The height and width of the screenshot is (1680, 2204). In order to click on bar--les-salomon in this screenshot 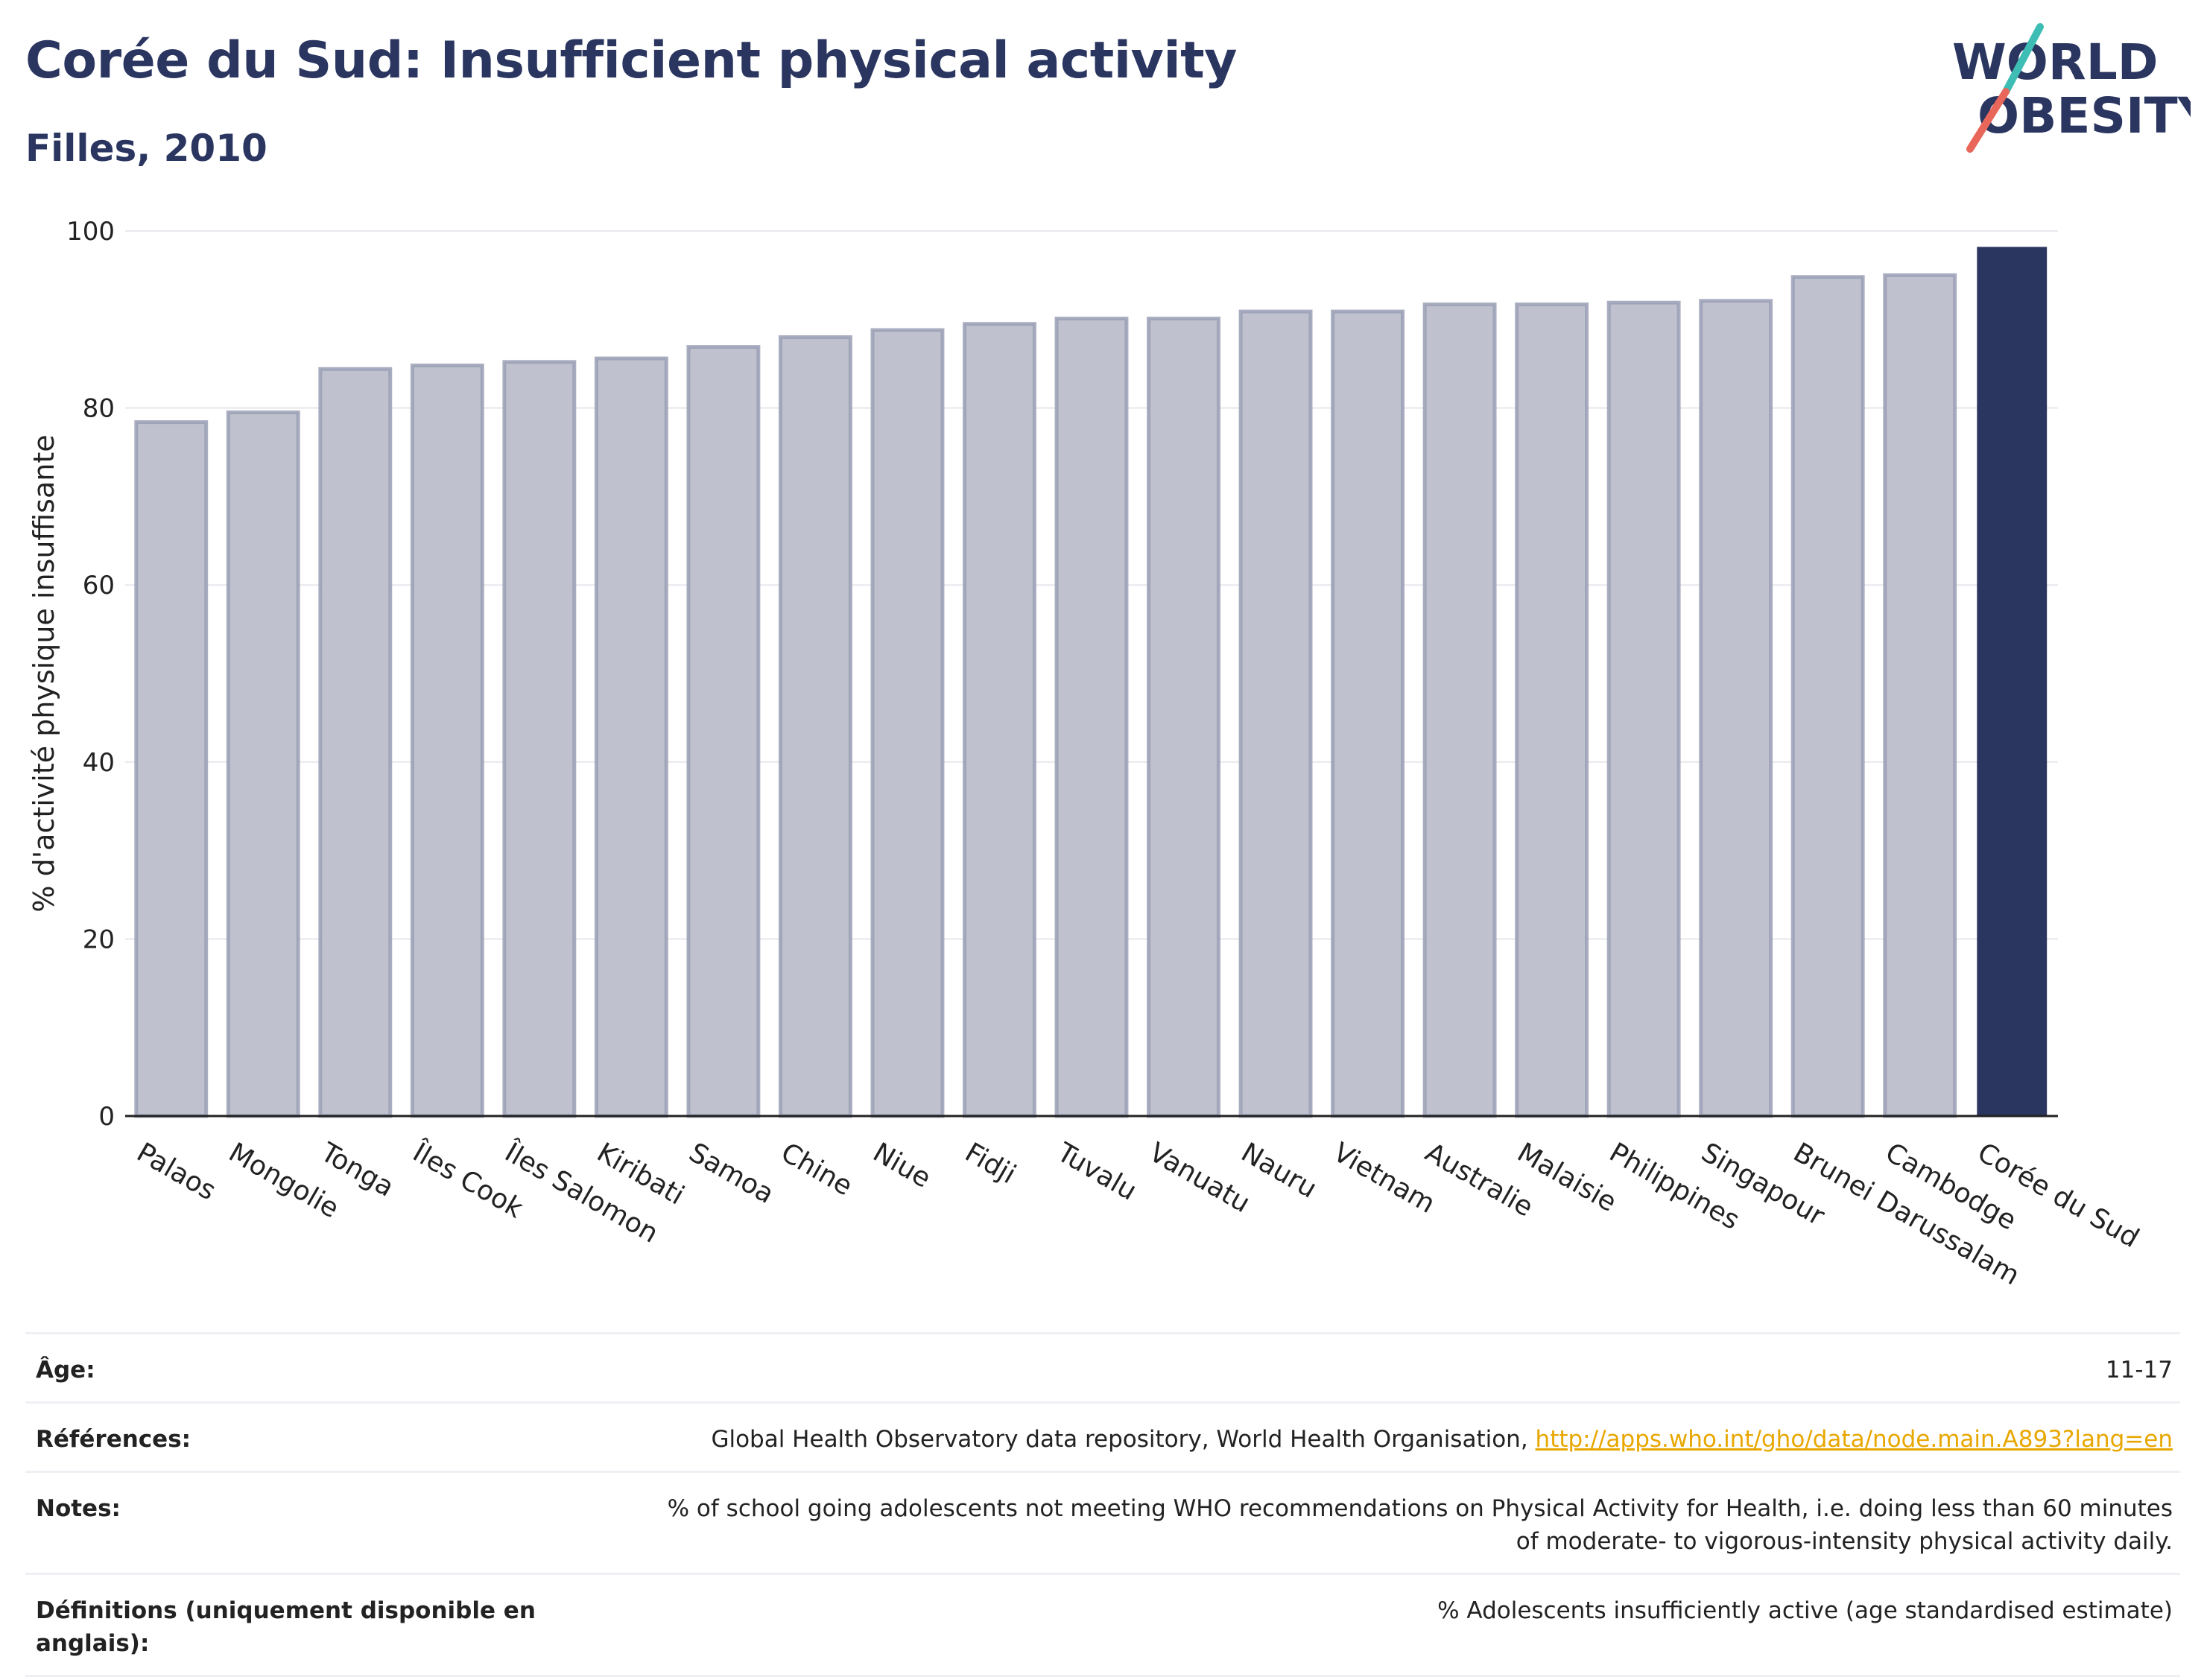, I will do `click(539, 739)`.